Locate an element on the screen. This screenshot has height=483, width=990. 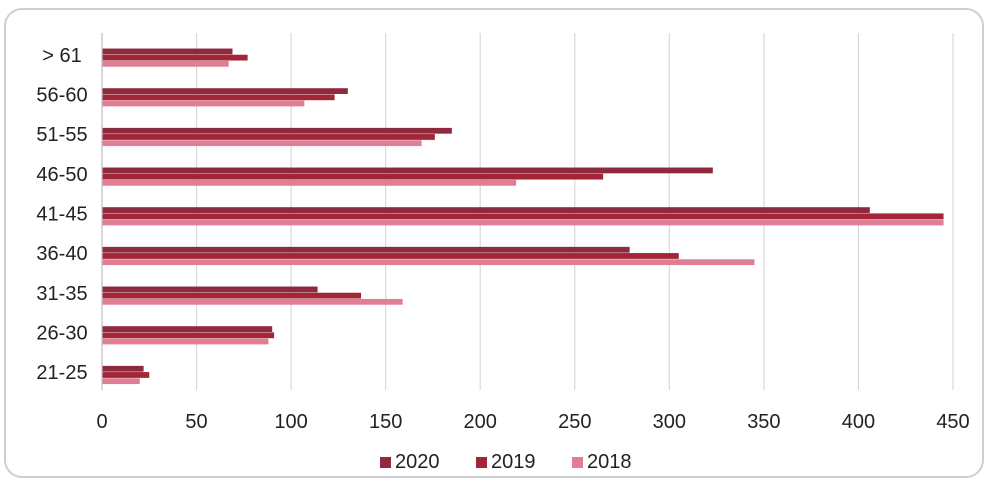
x-tick-label-350: 350 is located at coordinates (763, 422).